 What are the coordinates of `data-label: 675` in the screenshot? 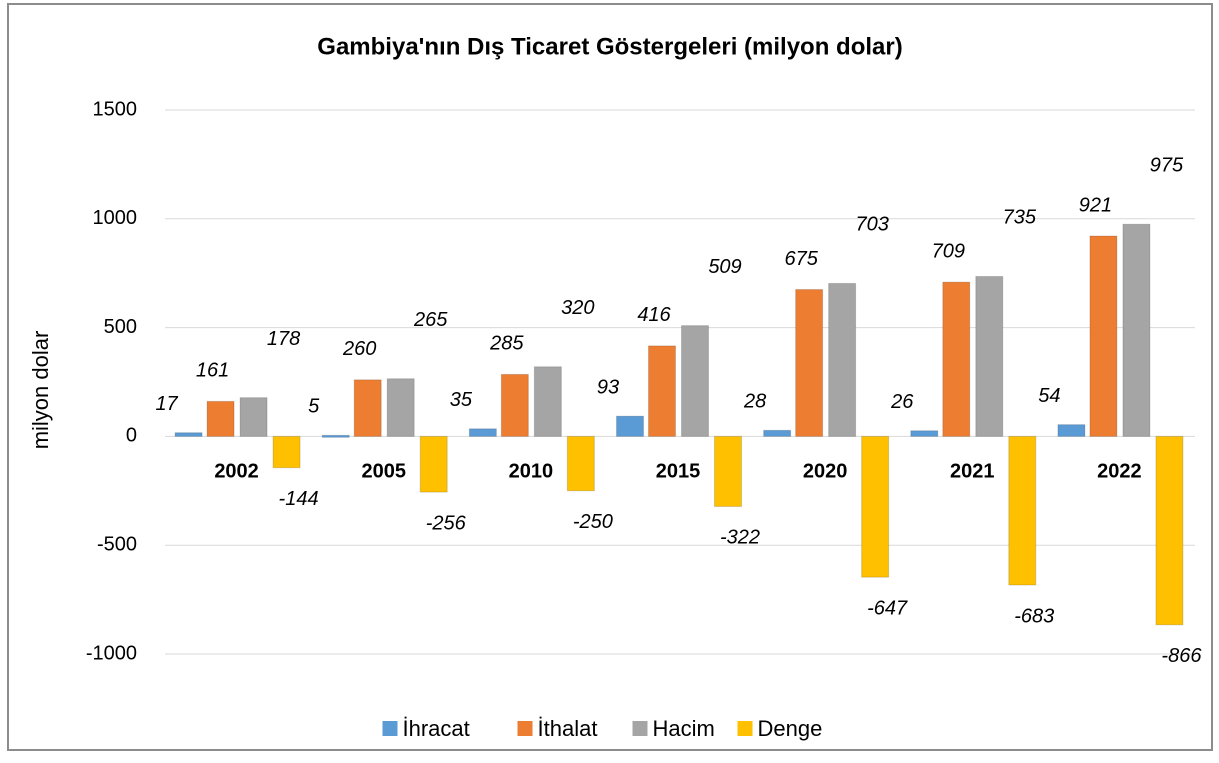 It's located at (801, 259).